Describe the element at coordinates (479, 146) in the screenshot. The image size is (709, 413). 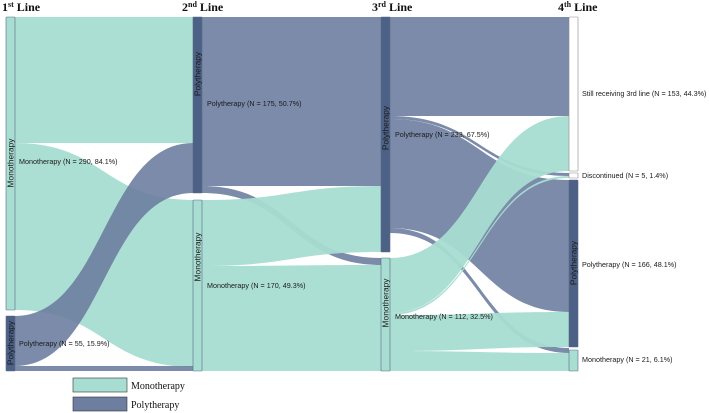
I see `flow-l3poly-l4disc` at that location.